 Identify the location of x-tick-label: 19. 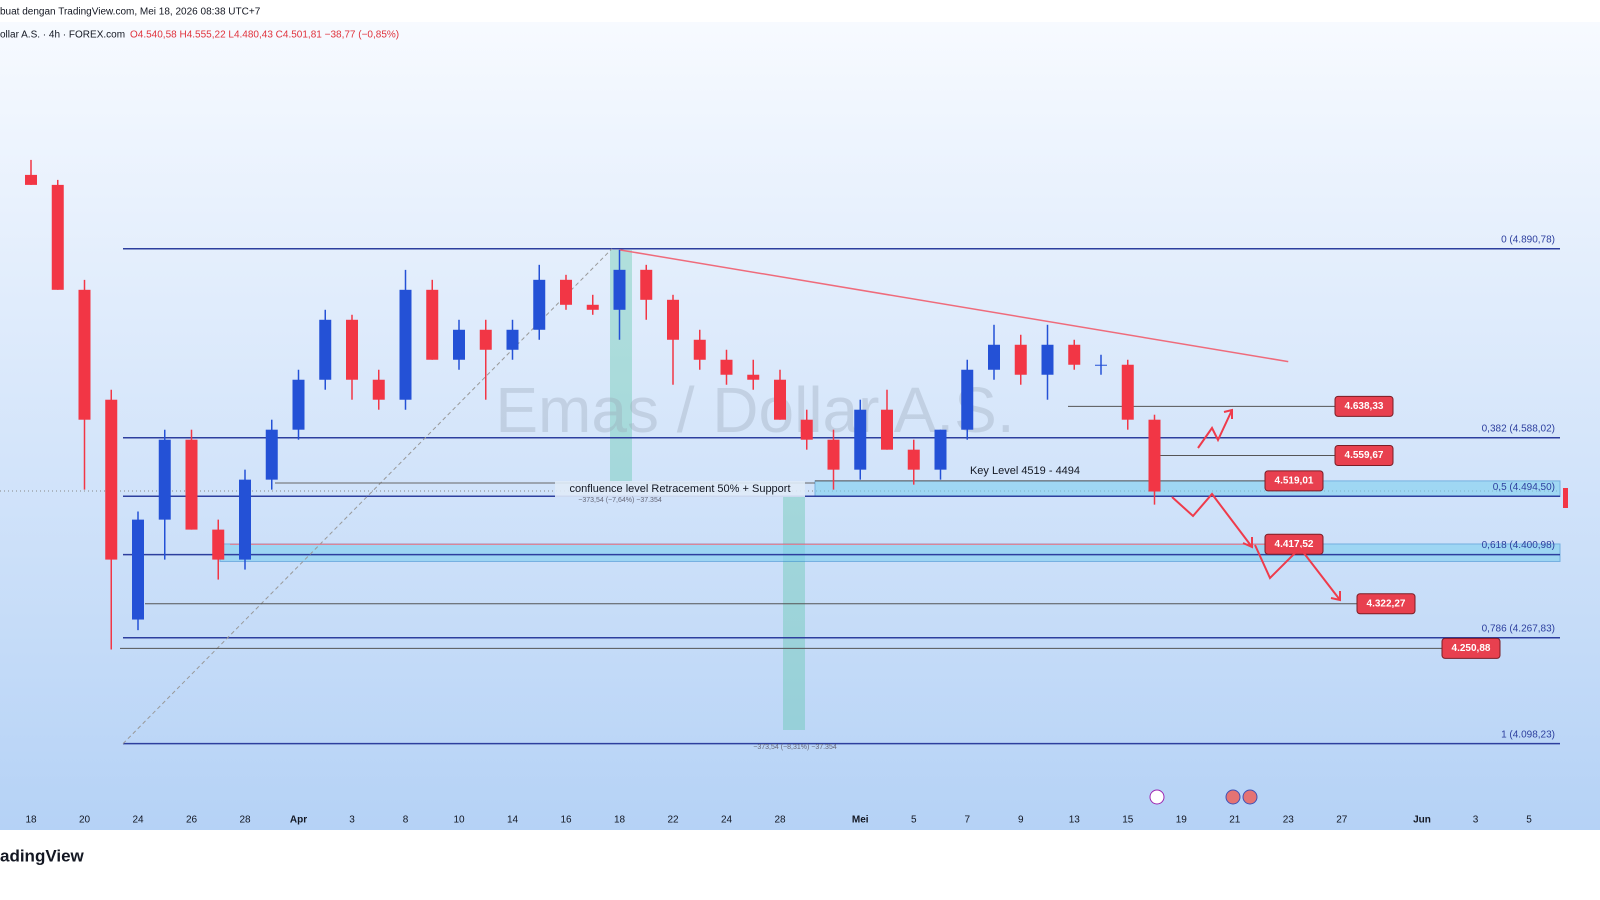
(1182, 820).